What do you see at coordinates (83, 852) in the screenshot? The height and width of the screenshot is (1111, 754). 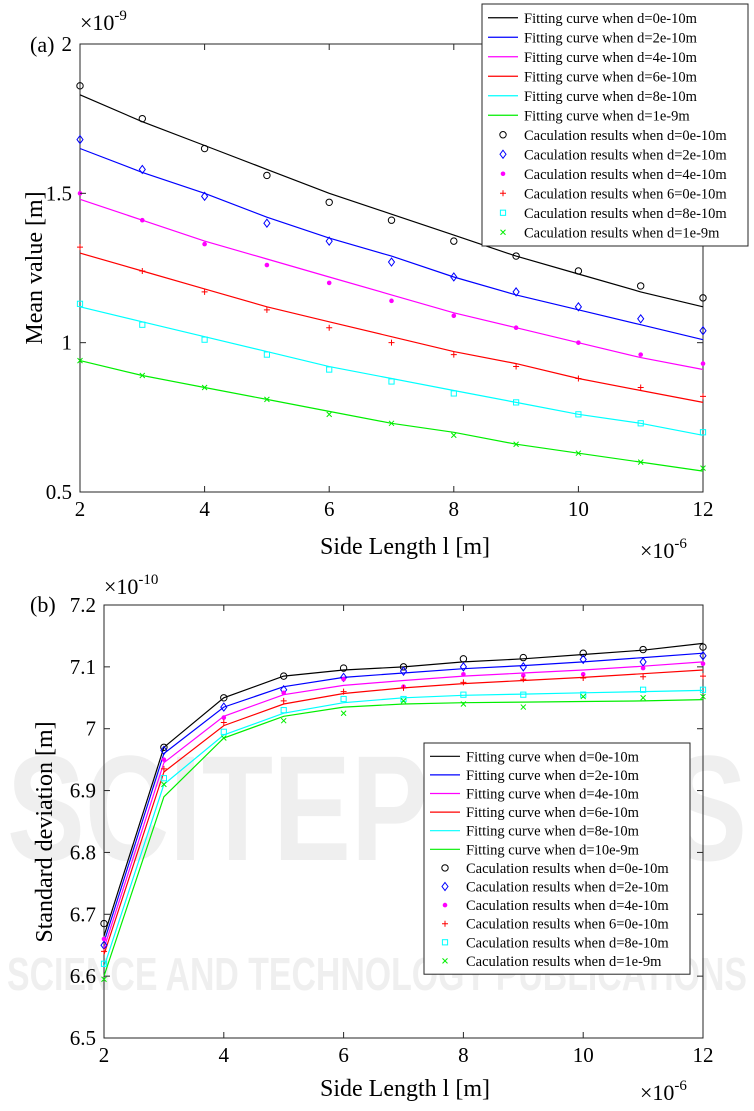 I see `y-tick-label-b-3: 6.8` at bounding box center [83, 852].